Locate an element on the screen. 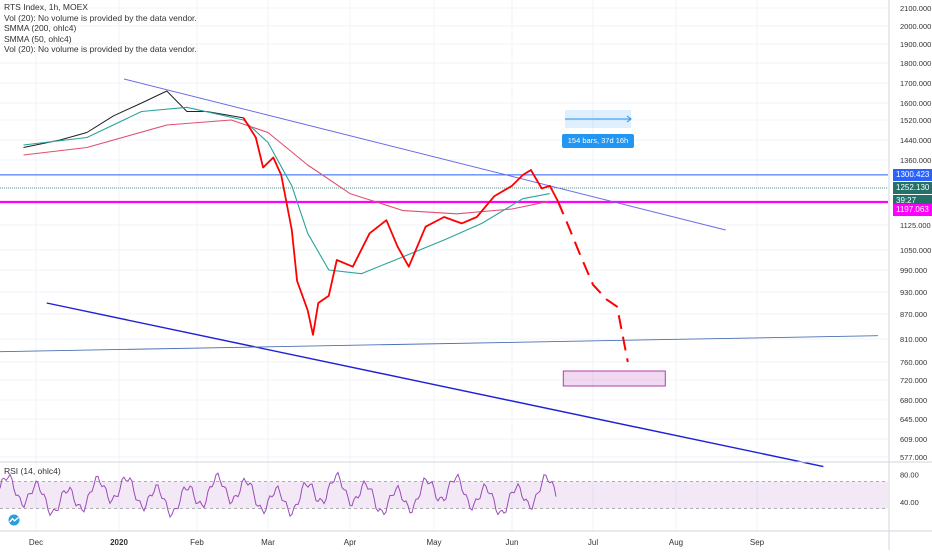 This screenshot has width=932, height=555. time-tick-label: Feb is located at coordinates (197, 542).